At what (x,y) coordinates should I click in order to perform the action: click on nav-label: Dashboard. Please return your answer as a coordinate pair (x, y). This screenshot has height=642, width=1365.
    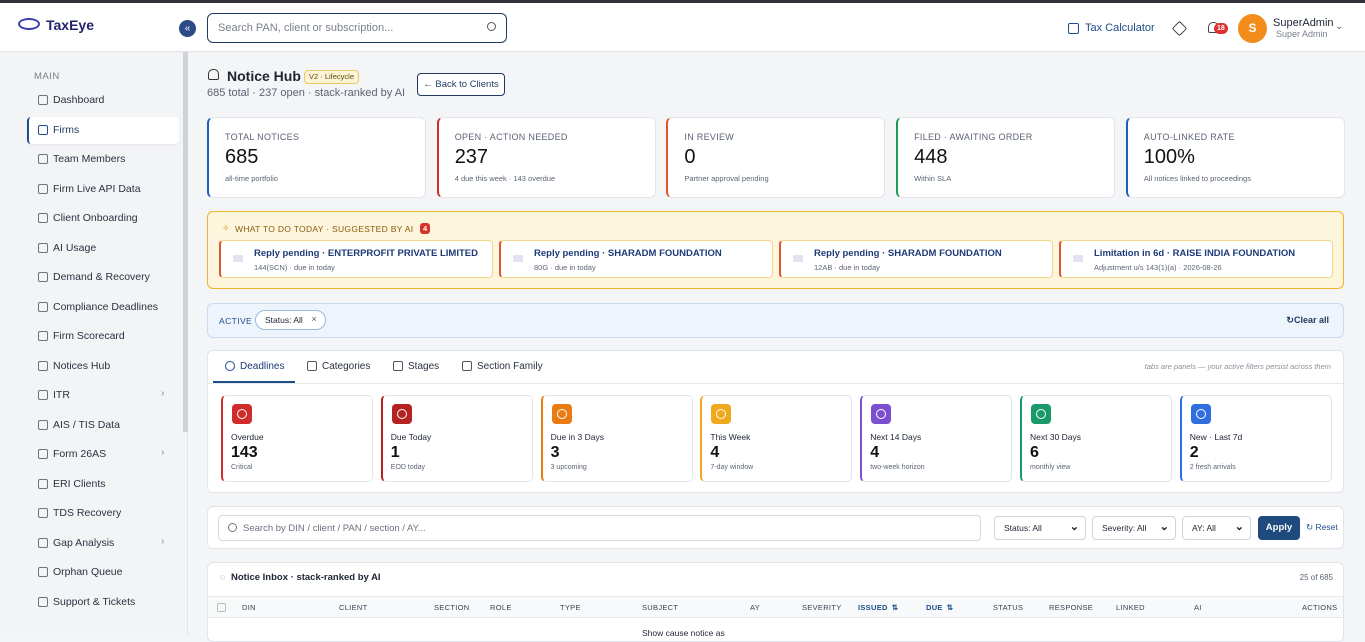
    Looking at the image, I should click on (79, 100).